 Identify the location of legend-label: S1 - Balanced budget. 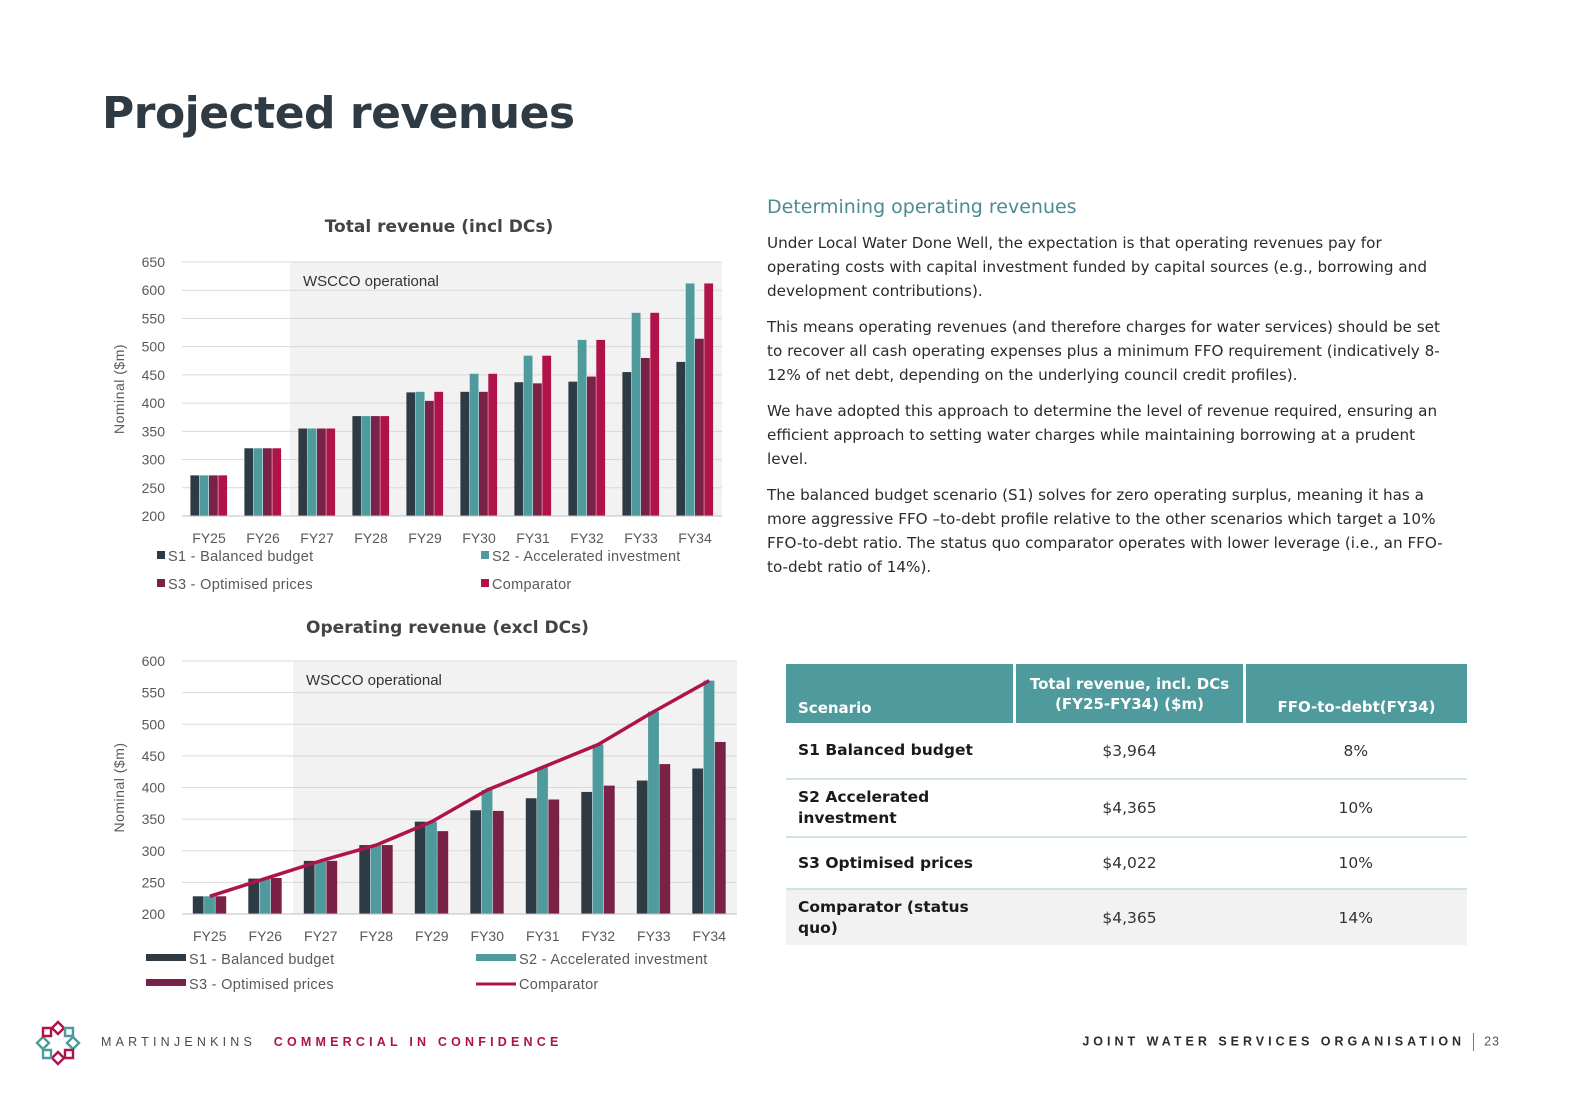
(240, 557).